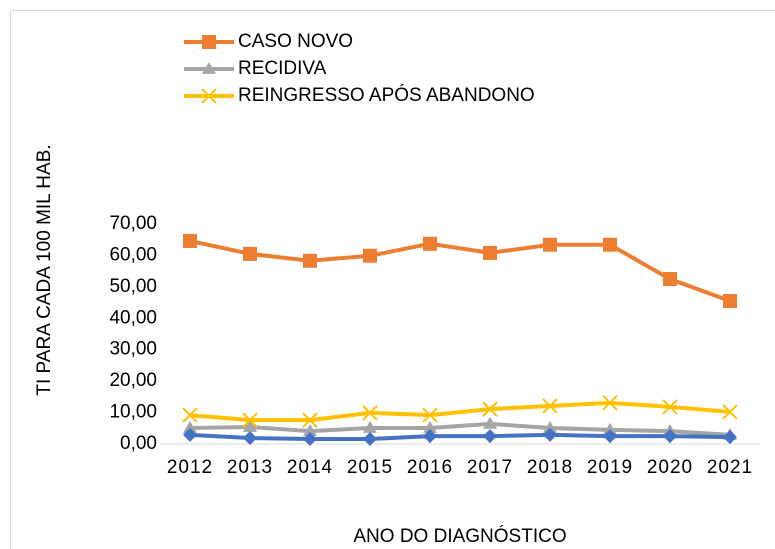 This screenshot has height=549, width=775. What do you see at coordinates (610, 467) in the screenshot?
I see `x-tick-label: 2019` at bounding box center [610, 467].